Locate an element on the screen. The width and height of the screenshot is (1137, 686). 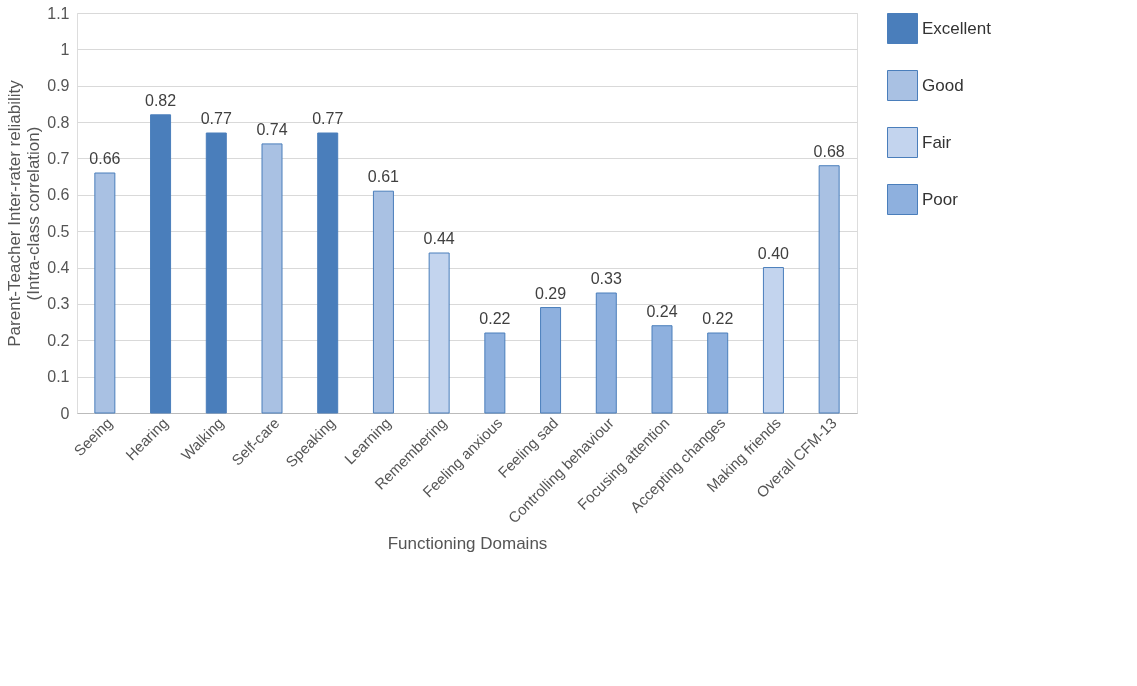
data-label: 0.82 is located at coordinates (161, 100).